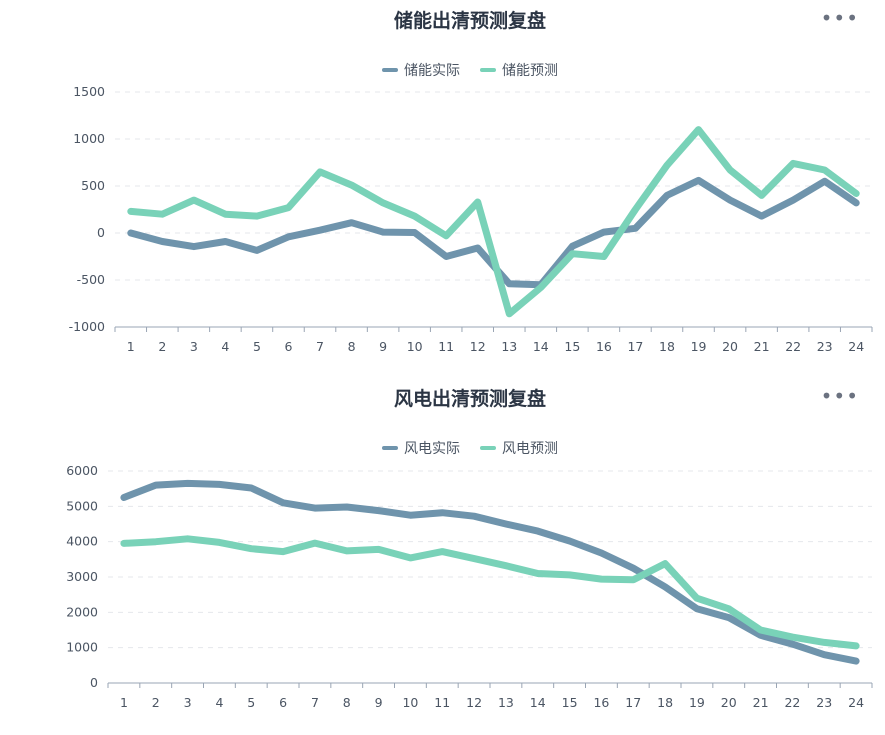 This screenshot has width=885, height=735. Describe the element at coordinates (87, 326) in the screenshot. I see `y-tick-label: -1000` at that location.